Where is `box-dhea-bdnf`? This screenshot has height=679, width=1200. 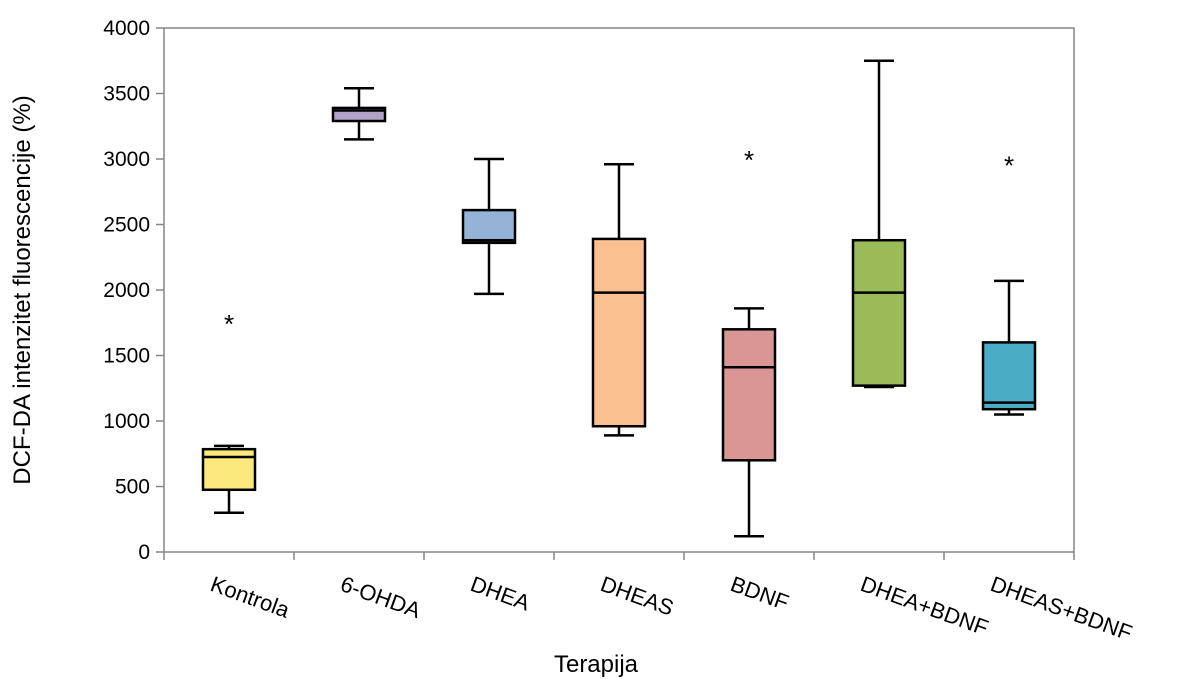
box-dhea-bdnf is located at coordinates (879, 224).